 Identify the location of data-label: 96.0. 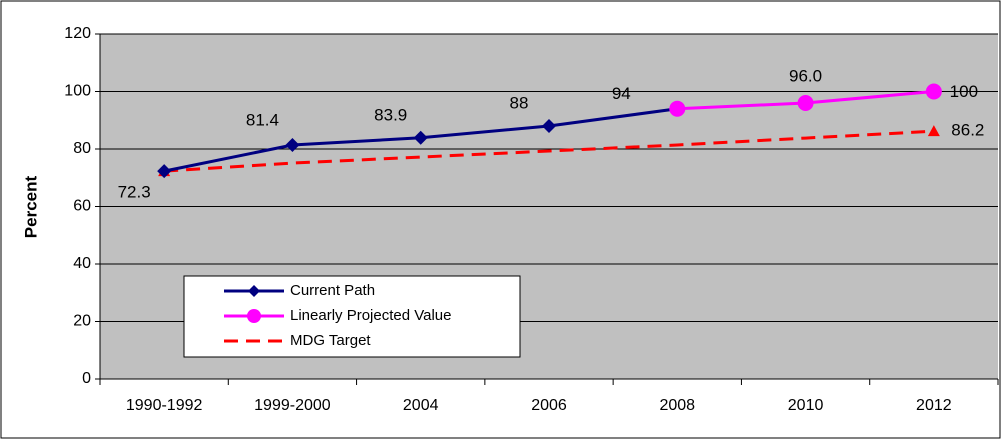
(805, 75).